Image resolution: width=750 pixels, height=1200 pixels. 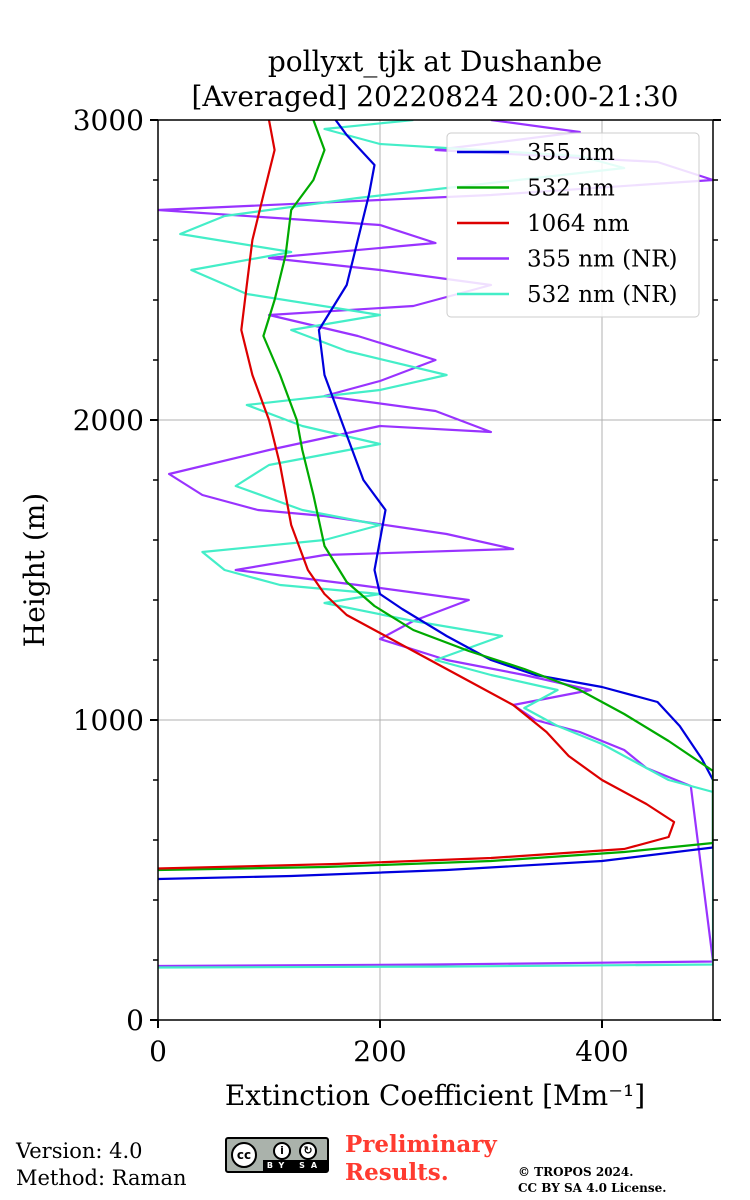 I want to click on x-tick-label: 0, so click(x=158, y=1051).